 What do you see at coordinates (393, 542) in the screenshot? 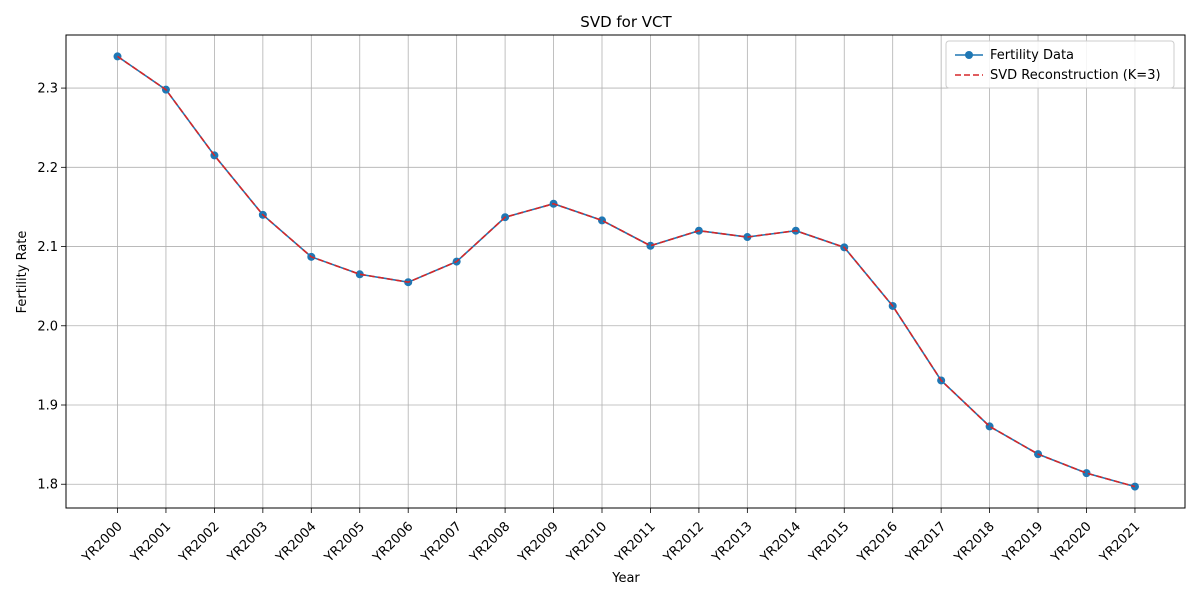
I see `x-tick-label: YR2006` at bounding box center [393, 542].